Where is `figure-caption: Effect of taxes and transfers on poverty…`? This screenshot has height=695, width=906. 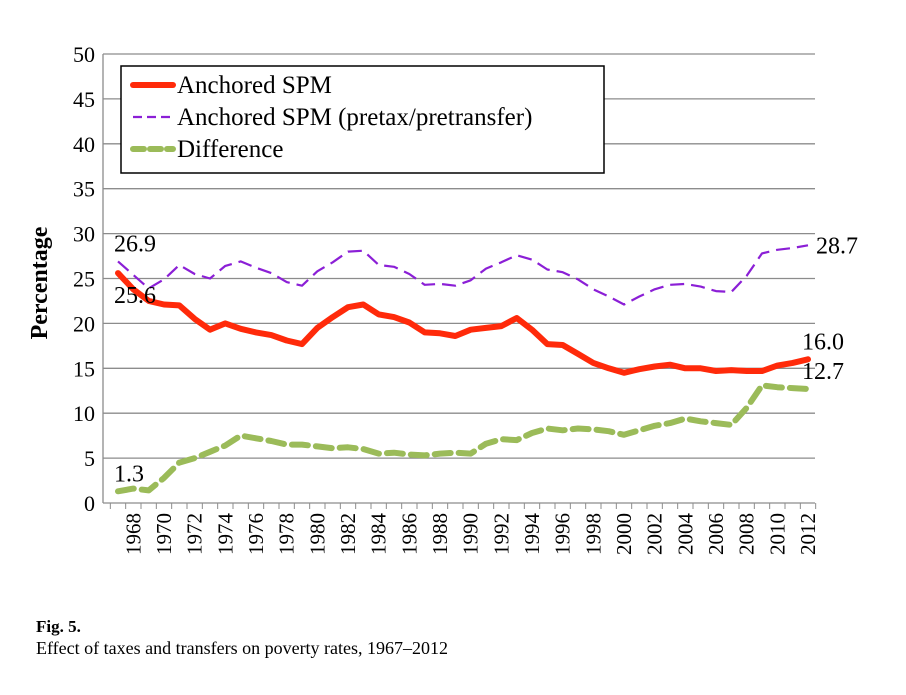 figure-caption: Effect of taxes and transfers on poverty… is located at coordinates (242, 648).